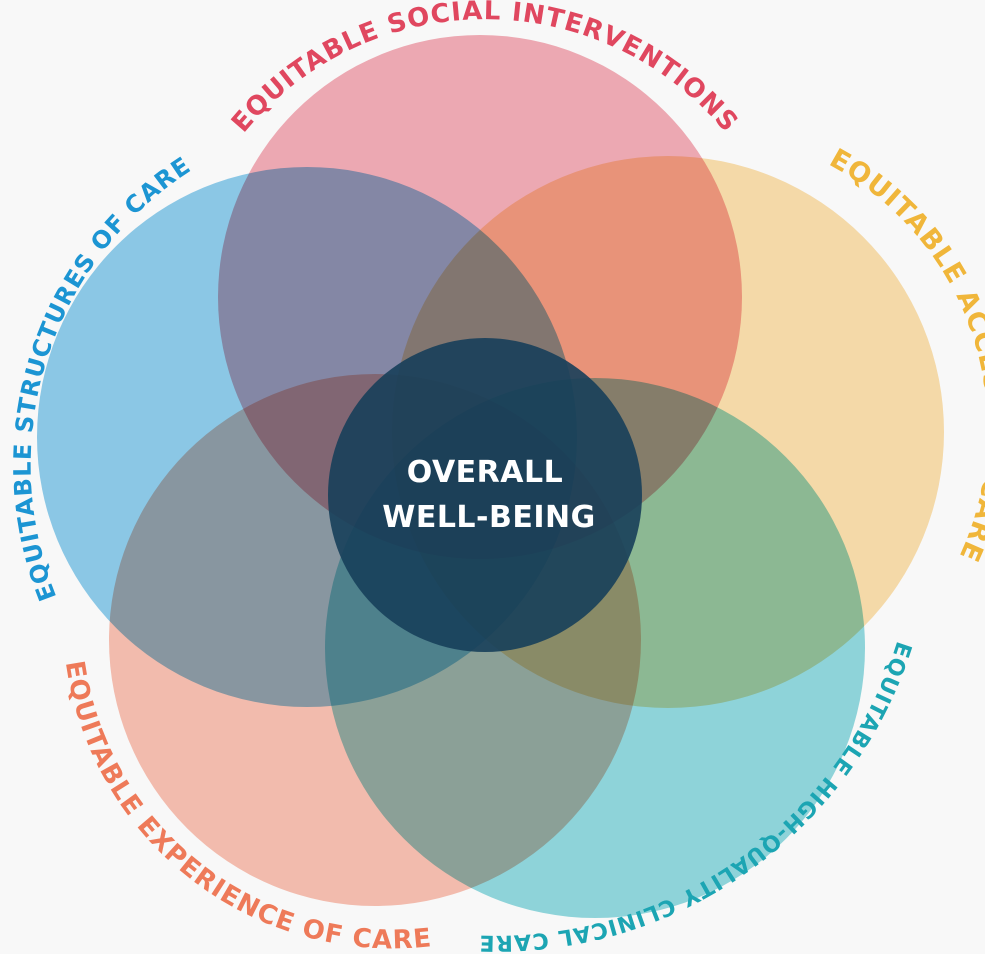 This screenshot has height=954, width=985. I want to click on center-label-line2: WELL-BEING, so click(489, 517).